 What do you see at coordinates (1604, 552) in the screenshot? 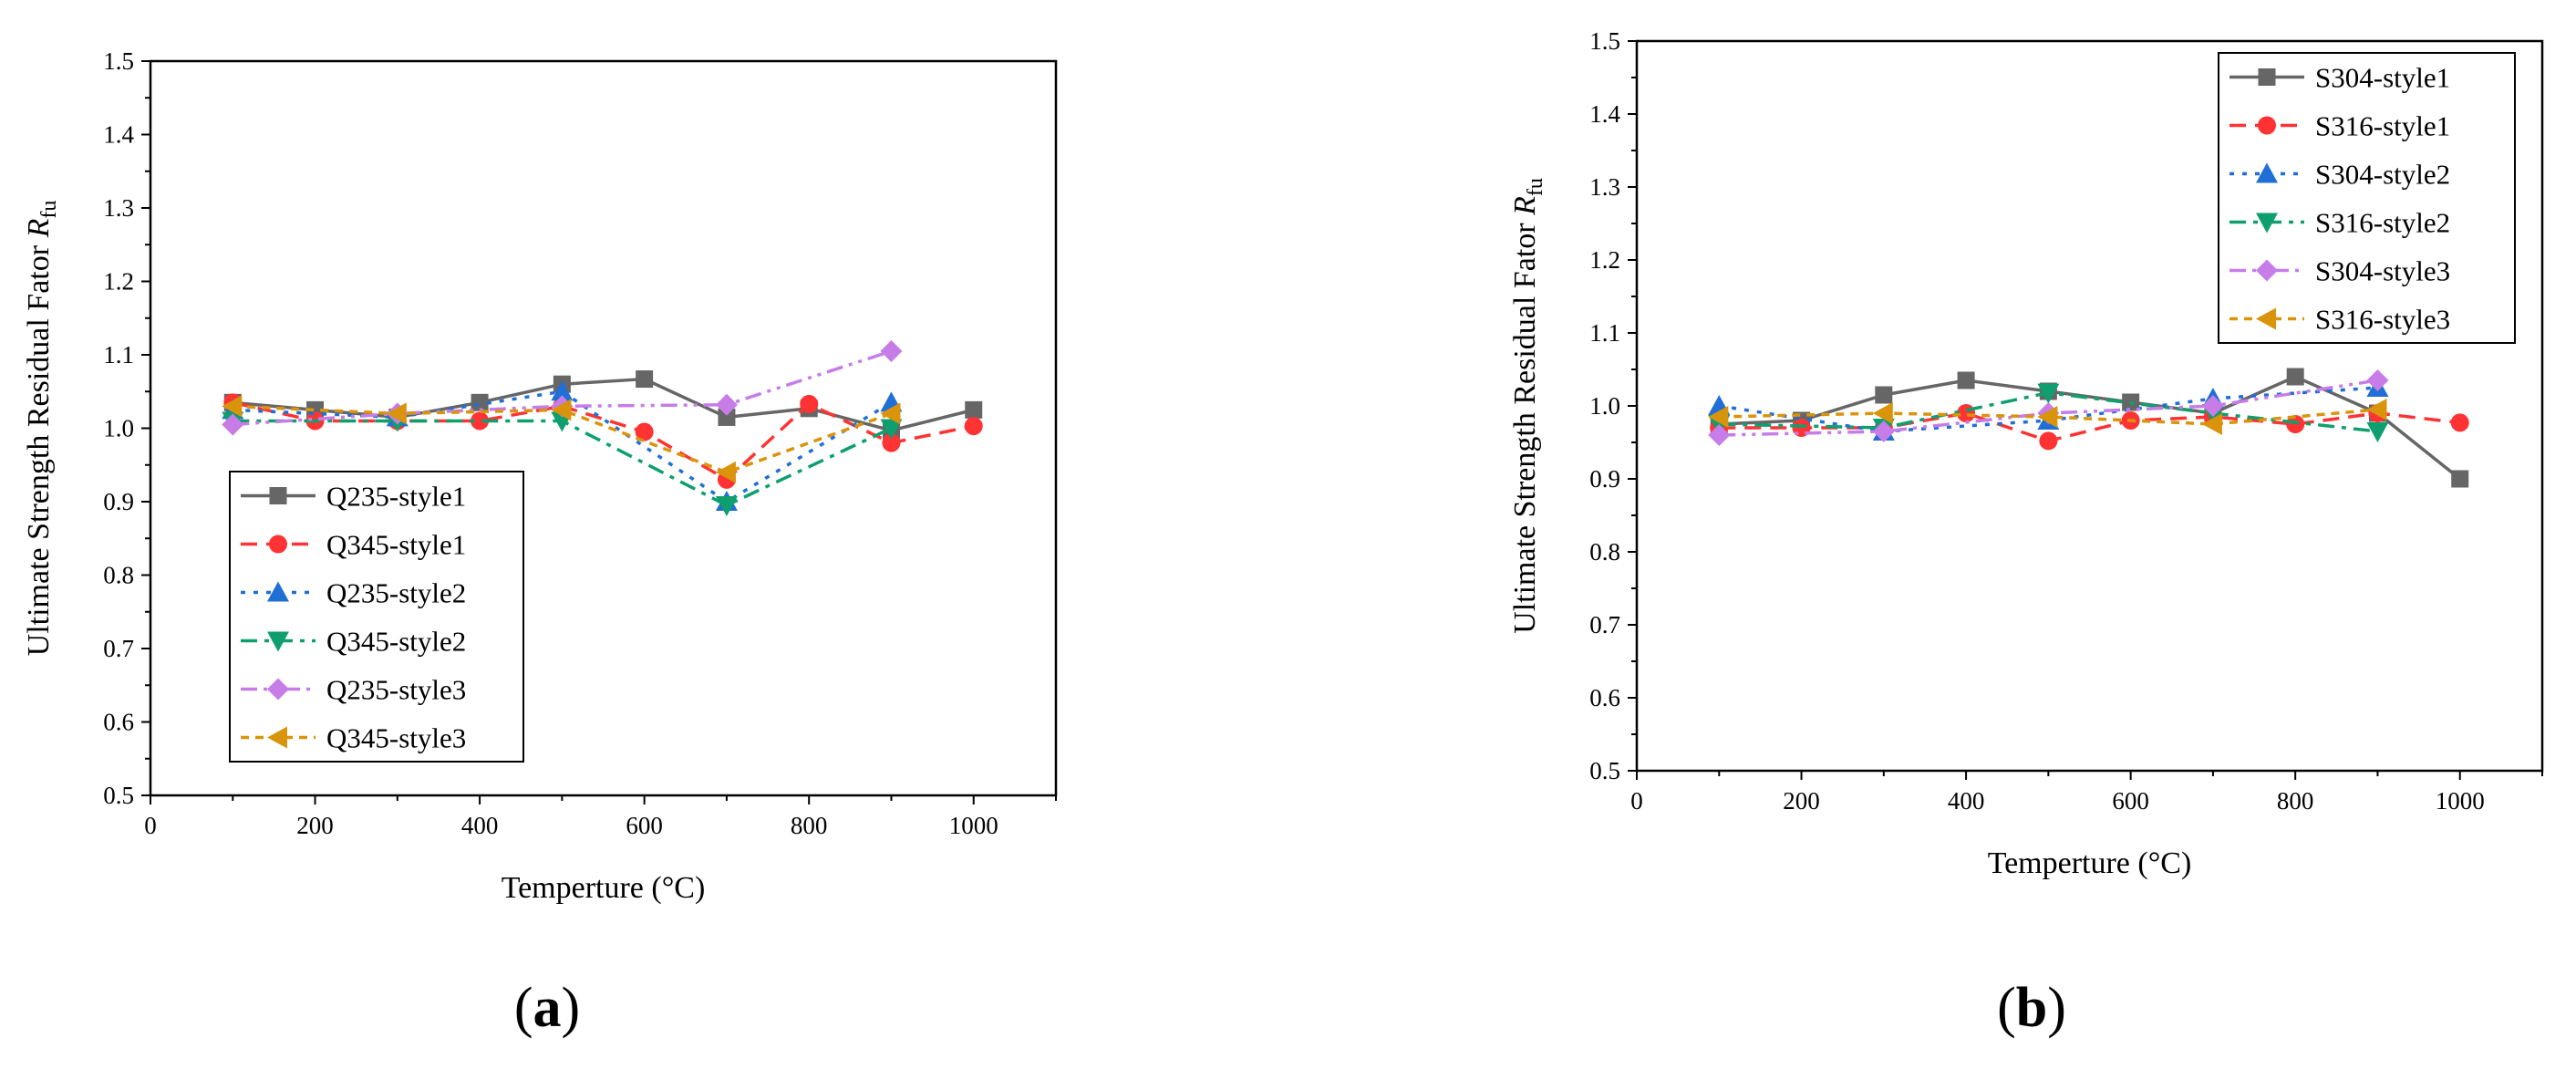
I see `y-tick-label-b: 0.8` at bounding box center [1604, 552].